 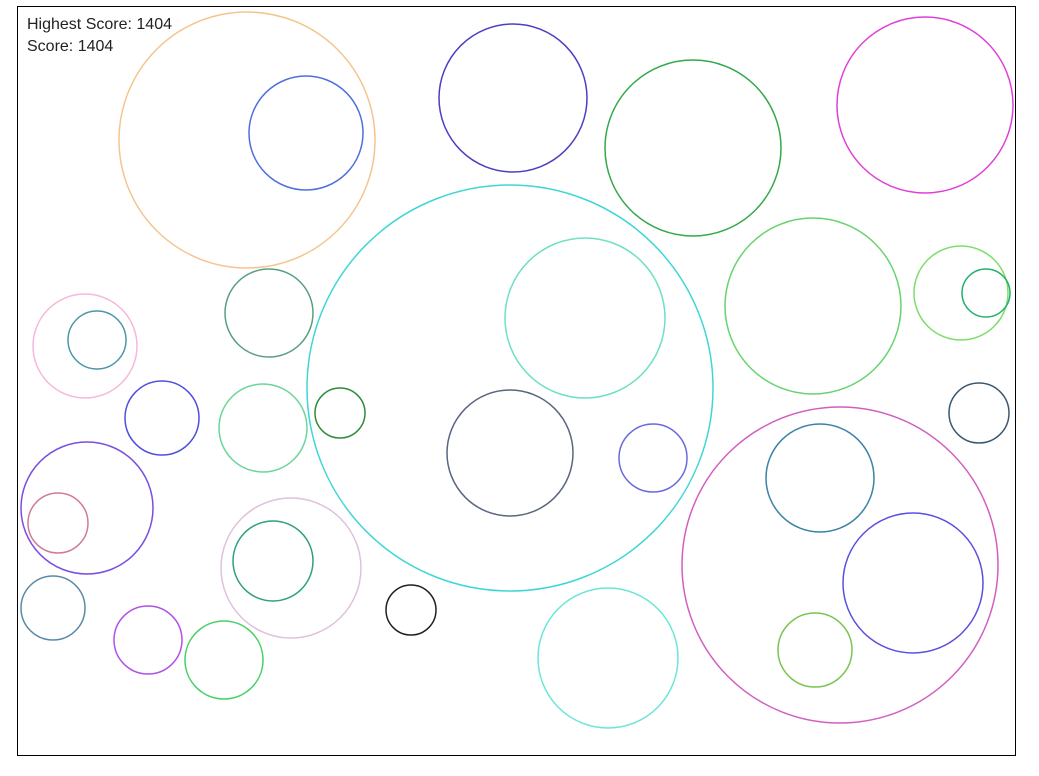 I want to click on highest-score-label: Highest Score:, so click(x=79, y=24).